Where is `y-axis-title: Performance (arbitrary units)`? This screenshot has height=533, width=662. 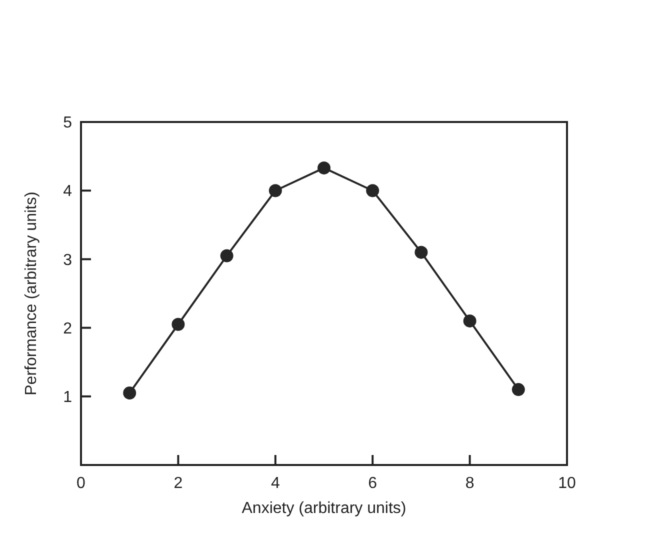
y-axis-title: Performance (arbitrary units) is located at coordinates (31, 294).